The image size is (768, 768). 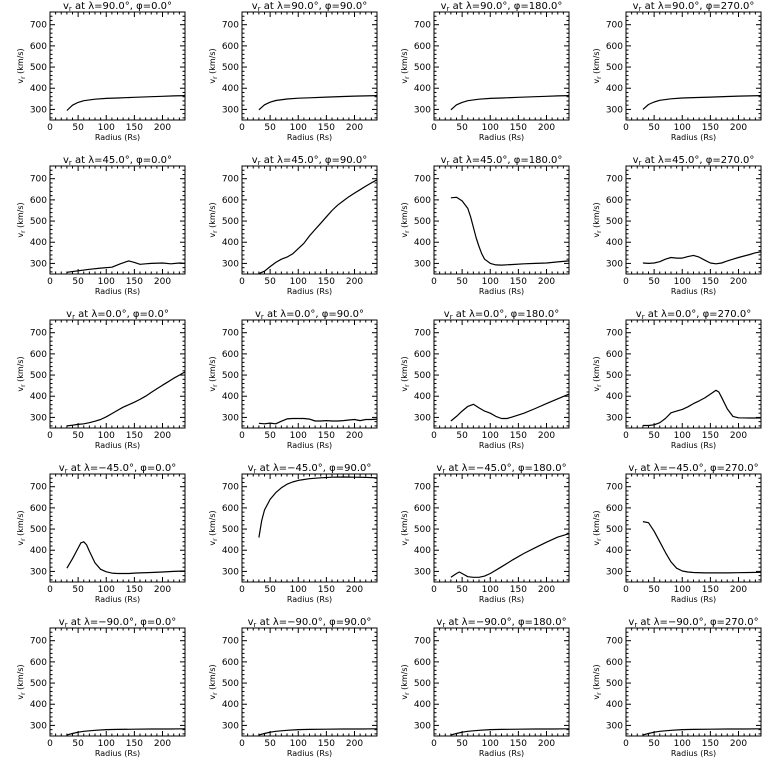 I want to click on title-latitude: 45.0, so click(x=302, y=160).